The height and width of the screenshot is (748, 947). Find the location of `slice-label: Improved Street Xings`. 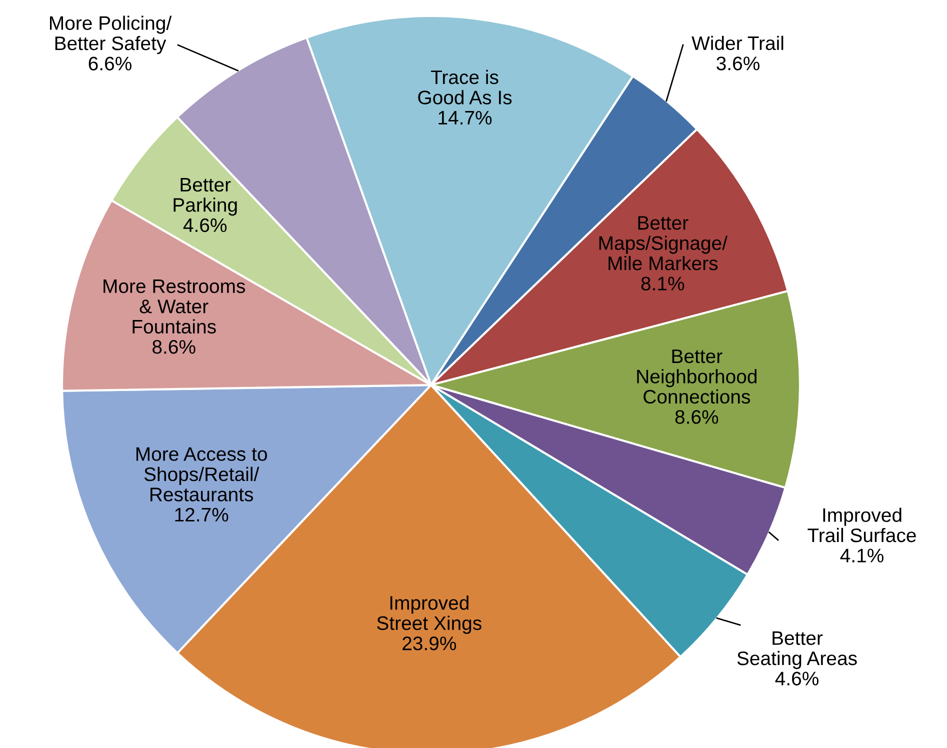

slice-label: Improved Street Xings is located at coordinates (429, 615).